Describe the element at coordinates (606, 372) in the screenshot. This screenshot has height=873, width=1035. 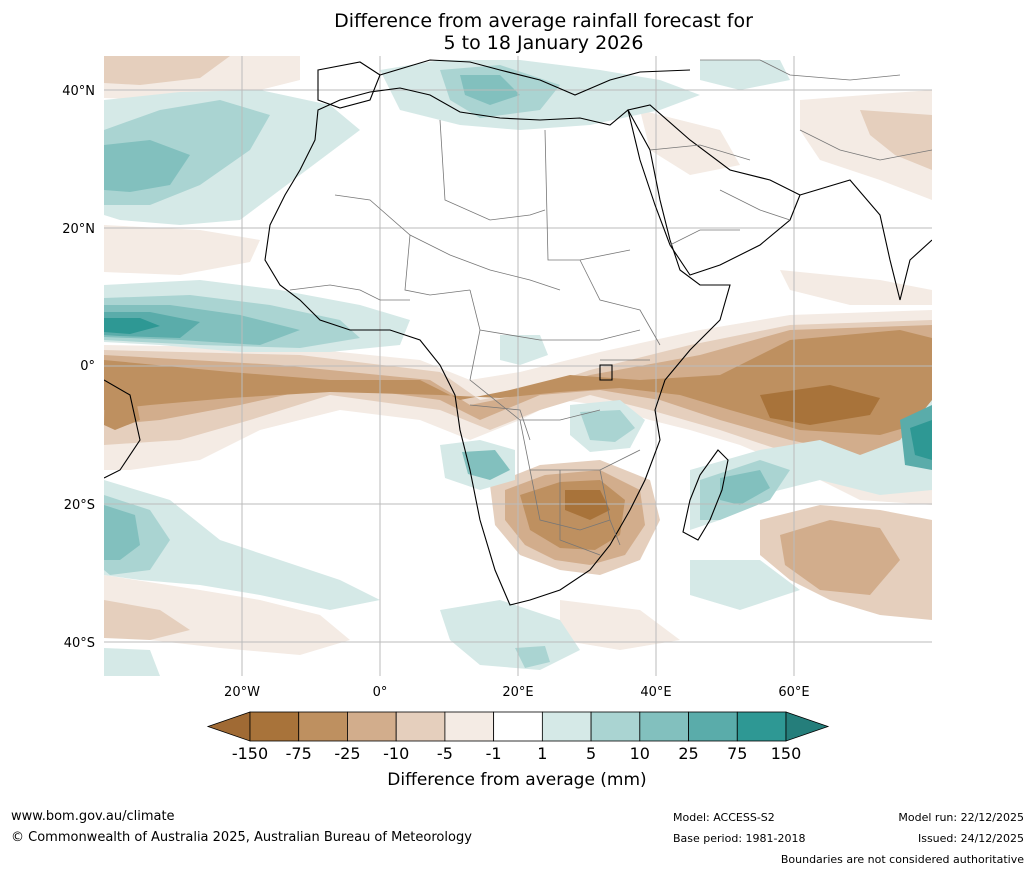
I see `lake-victoria` at that location.